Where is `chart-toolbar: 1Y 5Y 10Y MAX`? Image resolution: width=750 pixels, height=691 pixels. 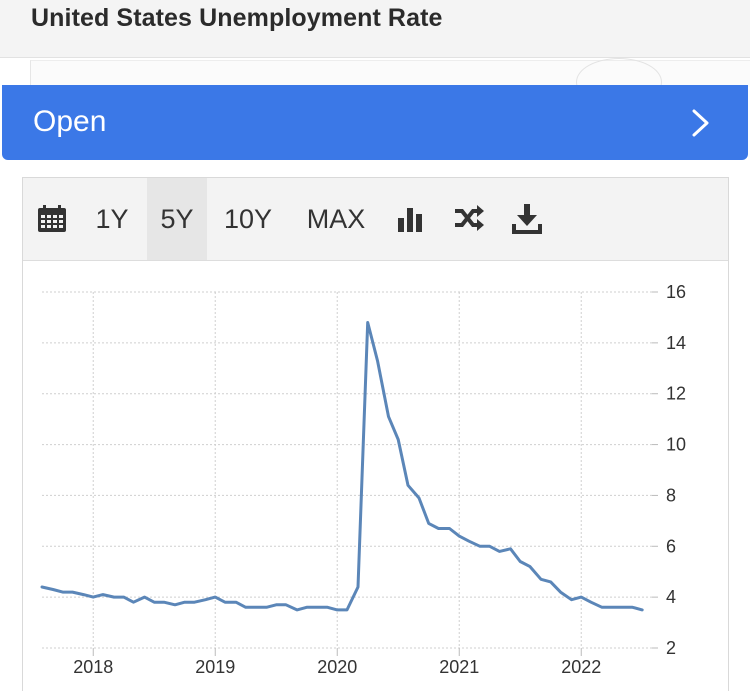
chart-toolbar: 1Y 5Y 10Y MAX is located at coordinates (375, 219).